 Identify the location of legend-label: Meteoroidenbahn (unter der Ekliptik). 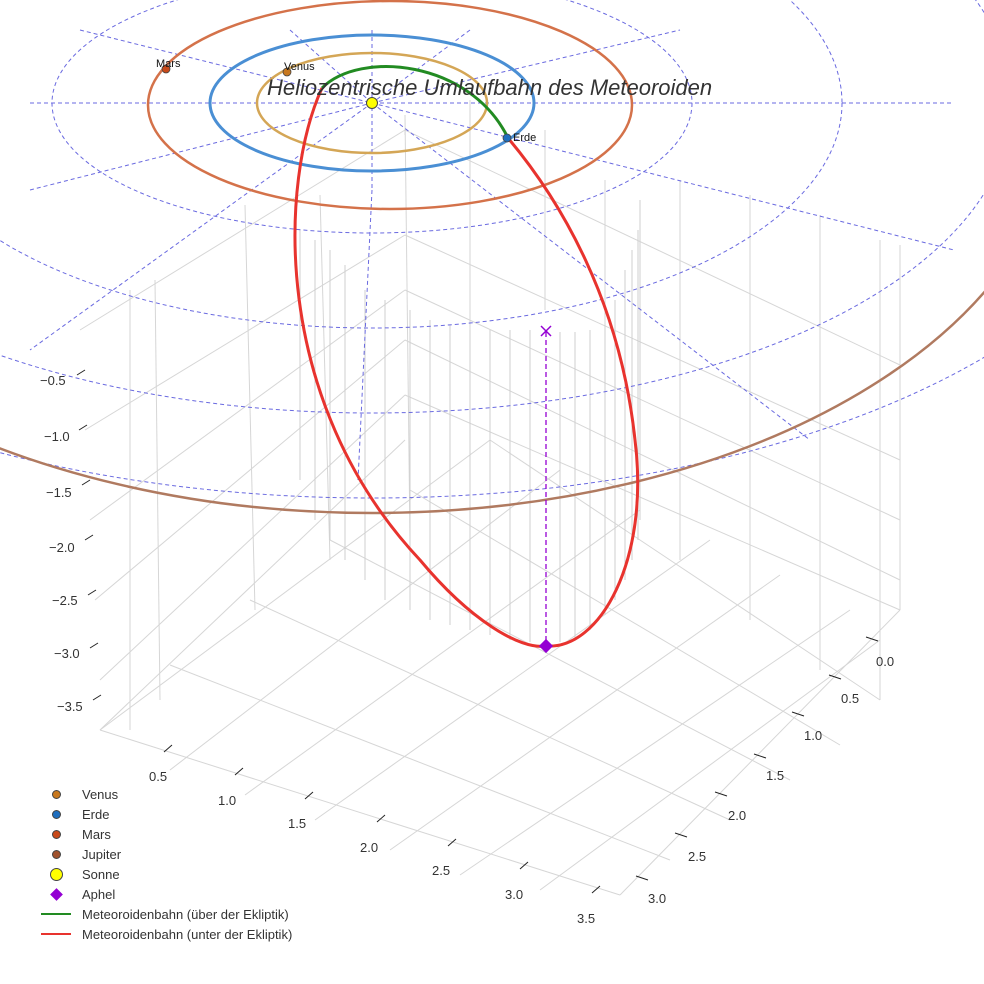
(187, 934).